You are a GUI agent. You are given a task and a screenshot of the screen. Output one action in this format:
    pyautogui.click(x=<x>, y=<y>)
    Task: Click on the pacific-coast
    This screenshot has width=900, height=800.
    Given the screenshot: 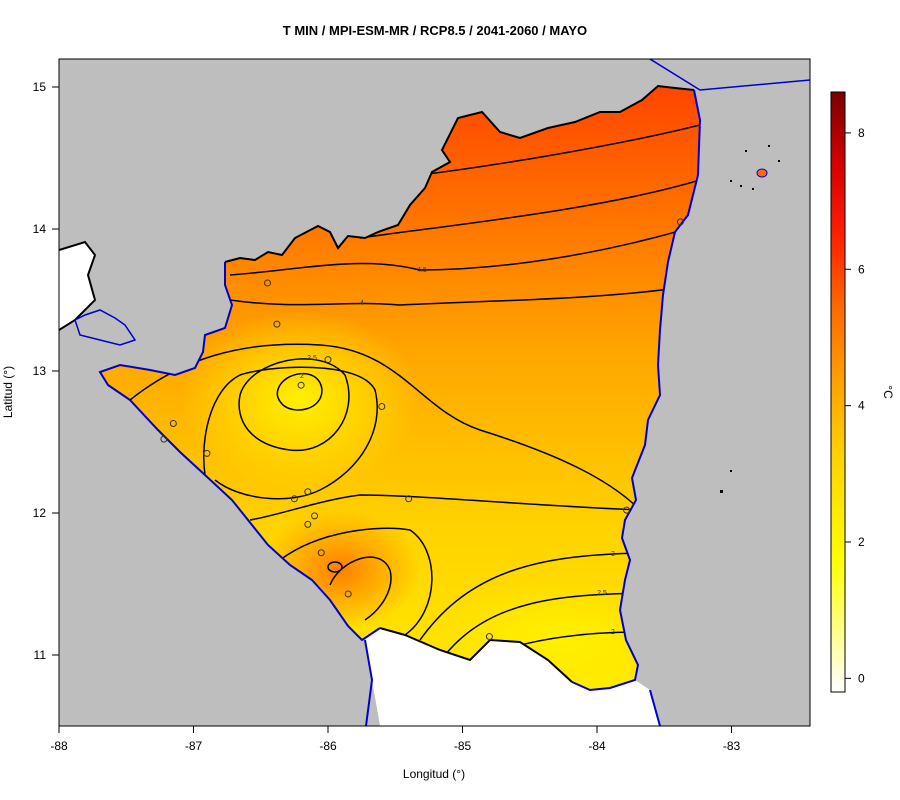 What is the action you would take?
    pyautogui.click(x=239, y=452)
    